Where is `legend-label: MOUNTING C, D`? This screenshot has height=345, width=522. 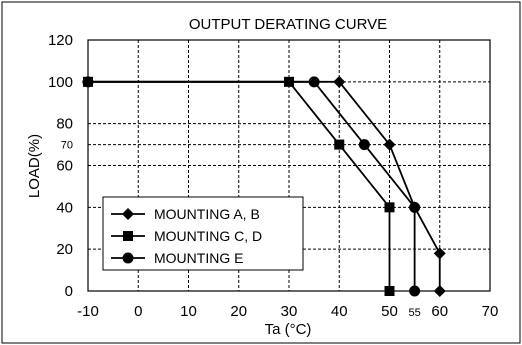 legend-label: MOUNTING C, D is located at coordinates (208, 236).